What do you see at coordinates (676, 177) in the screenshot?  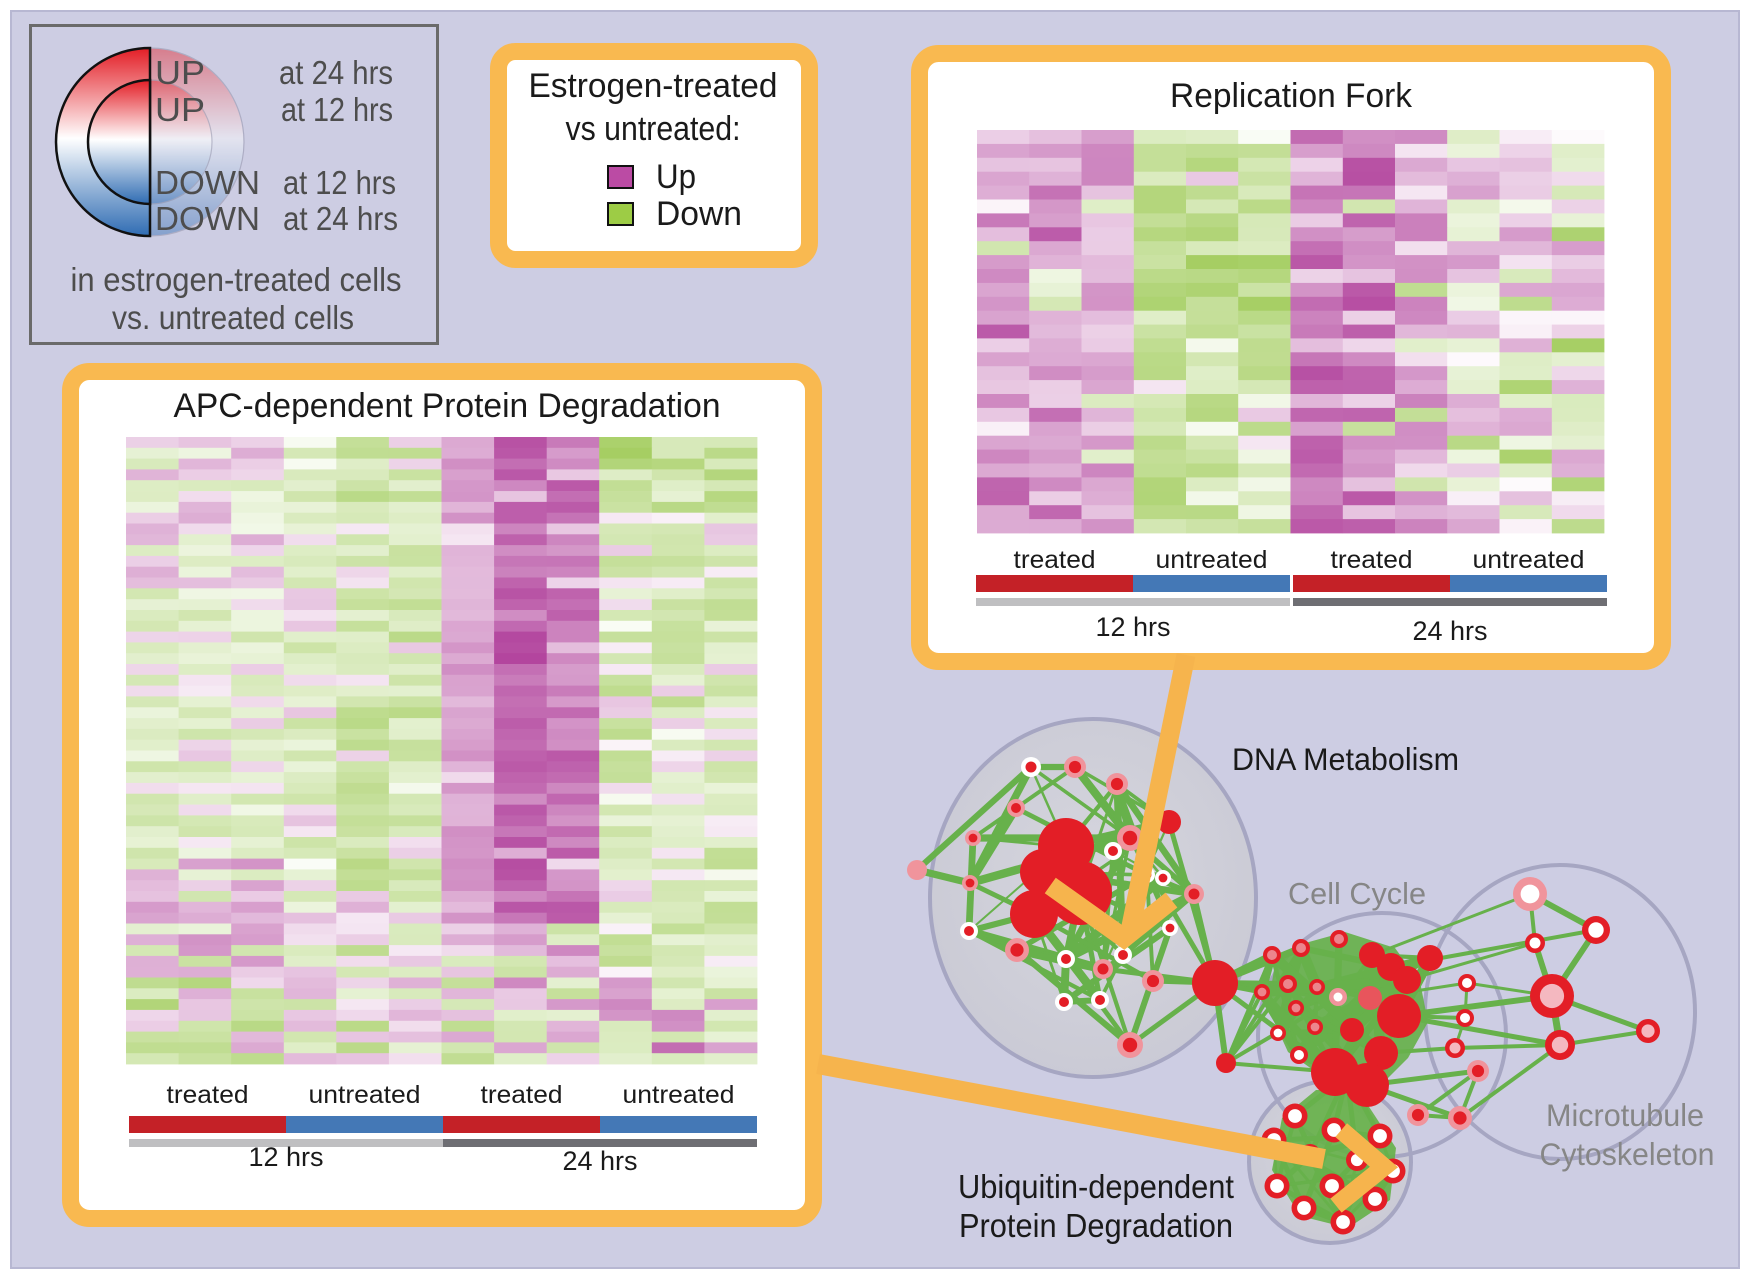 I see `svg-text: Up` at bounding box center [676, 177].